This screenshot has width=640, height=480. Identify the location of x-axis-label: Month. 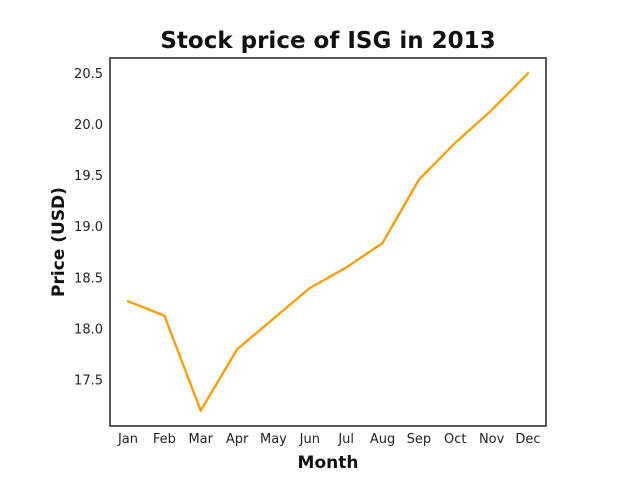
(328, 463).